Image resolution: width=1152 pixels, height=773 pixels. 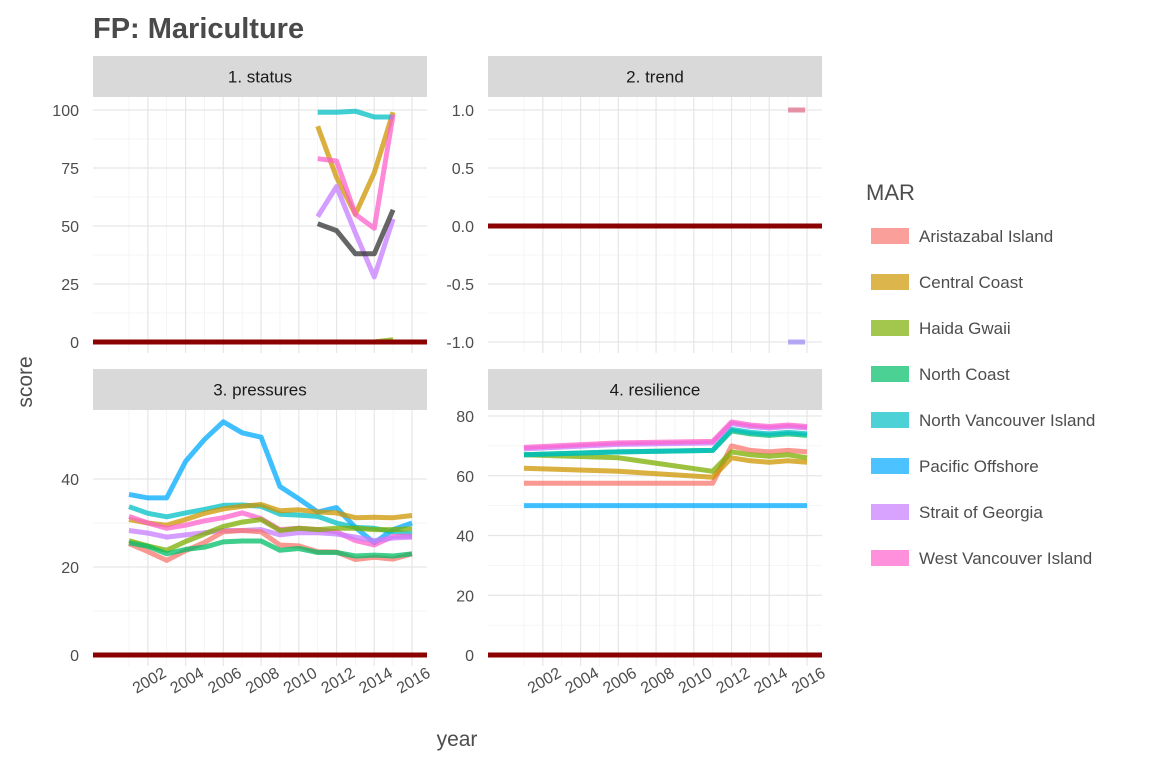 I want to click on series-line-pacific-offshore, so click(x=270, y=482).